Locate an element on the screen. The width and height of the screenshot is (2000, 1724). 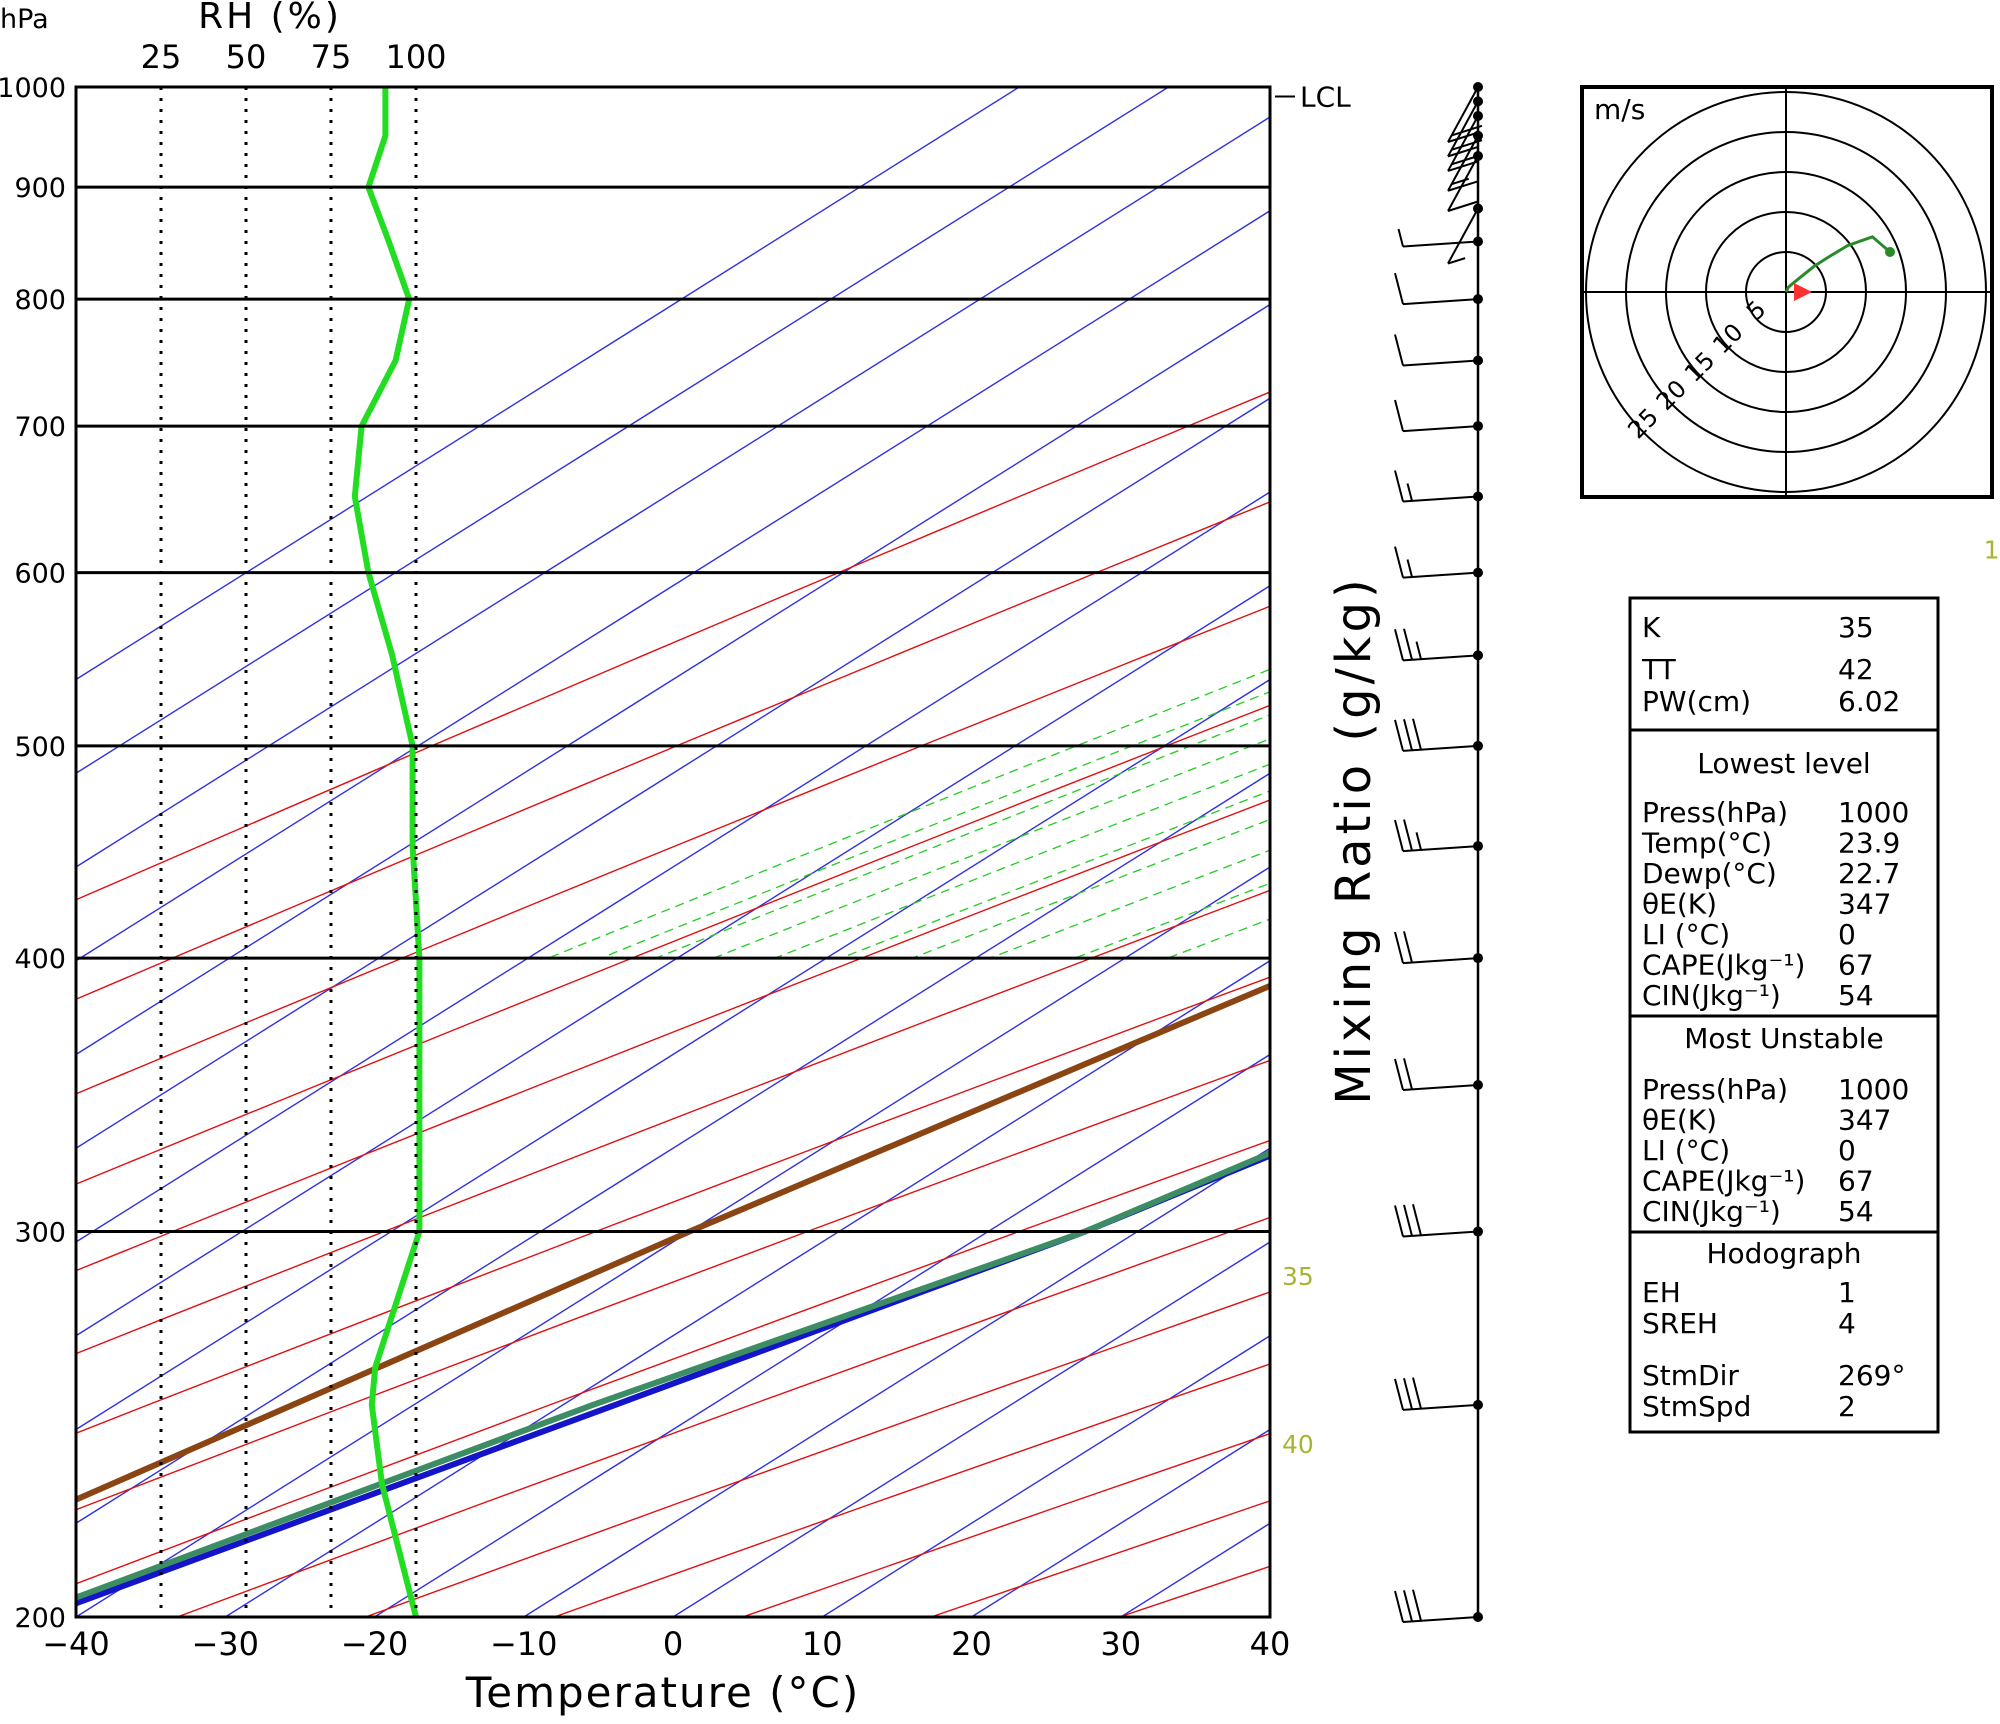
y-axis-unit: hPa is located at coordinates (24, 19).